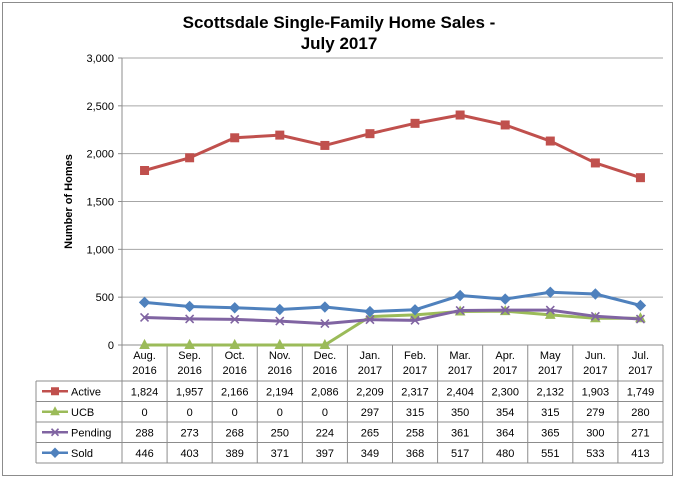  What do you see at coordinates (325, 454) in the screenshot?
I see `table-value: 397` at bounding box center [325, 454].